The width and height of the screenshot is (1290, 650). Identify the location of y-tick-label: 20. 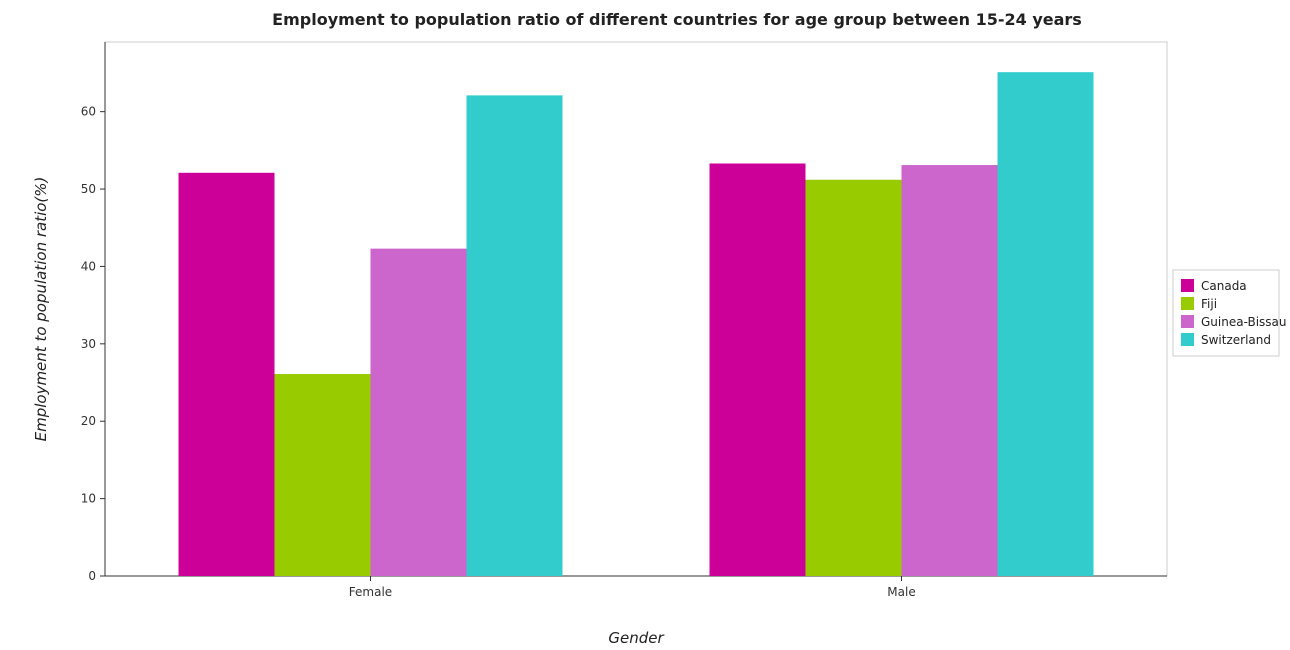
(88, 421).